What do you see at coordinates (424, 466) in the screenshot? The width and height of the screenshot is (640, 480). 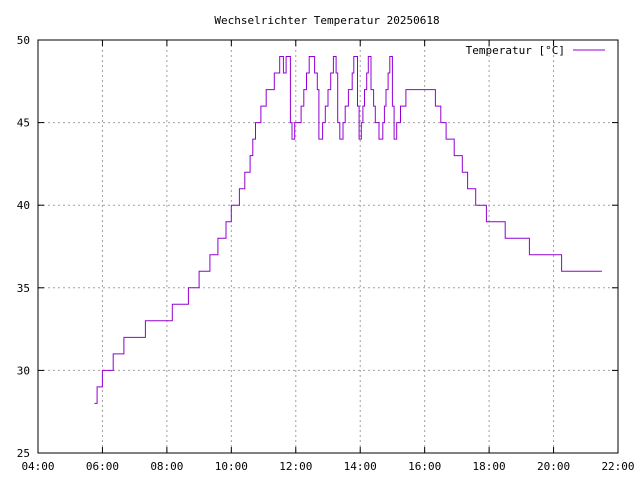 I see `x-tick-label: 16:00` at bounding box center [424, 466].